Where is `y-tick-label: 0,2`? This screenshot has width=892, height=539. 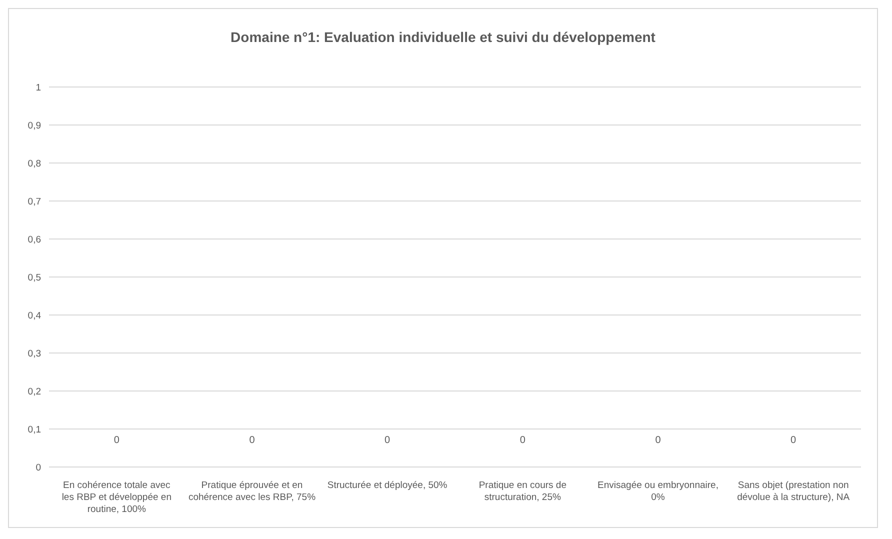
y-tick-label: 0,2 is located at coordinates (34, 392).